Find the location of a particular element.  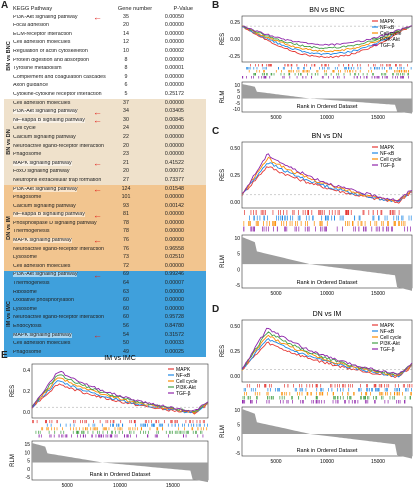

gene-number: 27 is located at coordinates (126, 179).